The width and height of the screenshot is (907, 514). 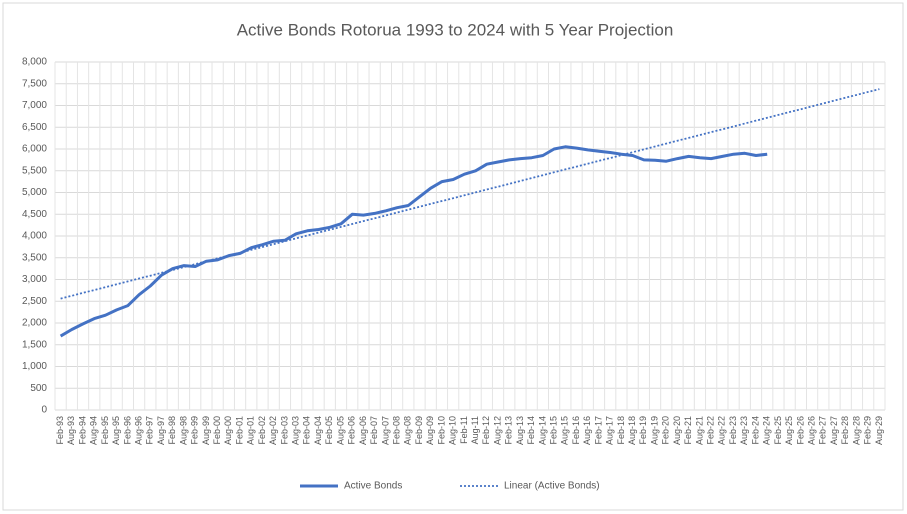 I want to click on x-tick-label: Feb-99, so click(x=195, y=430).